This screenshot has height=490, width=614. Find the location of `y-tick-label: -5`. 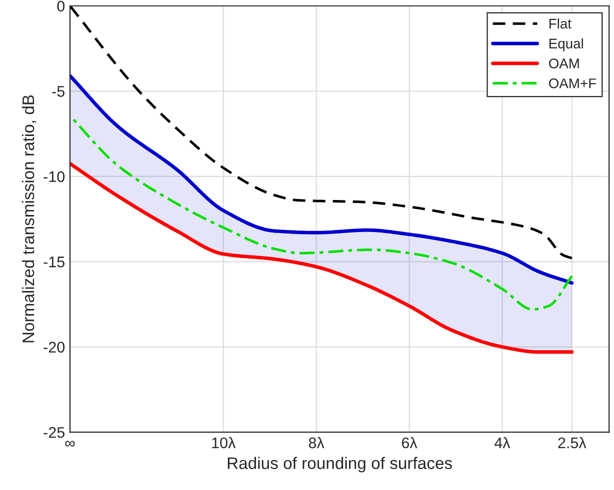

y-tick-label: -5 is located at coordinates (58, 91).